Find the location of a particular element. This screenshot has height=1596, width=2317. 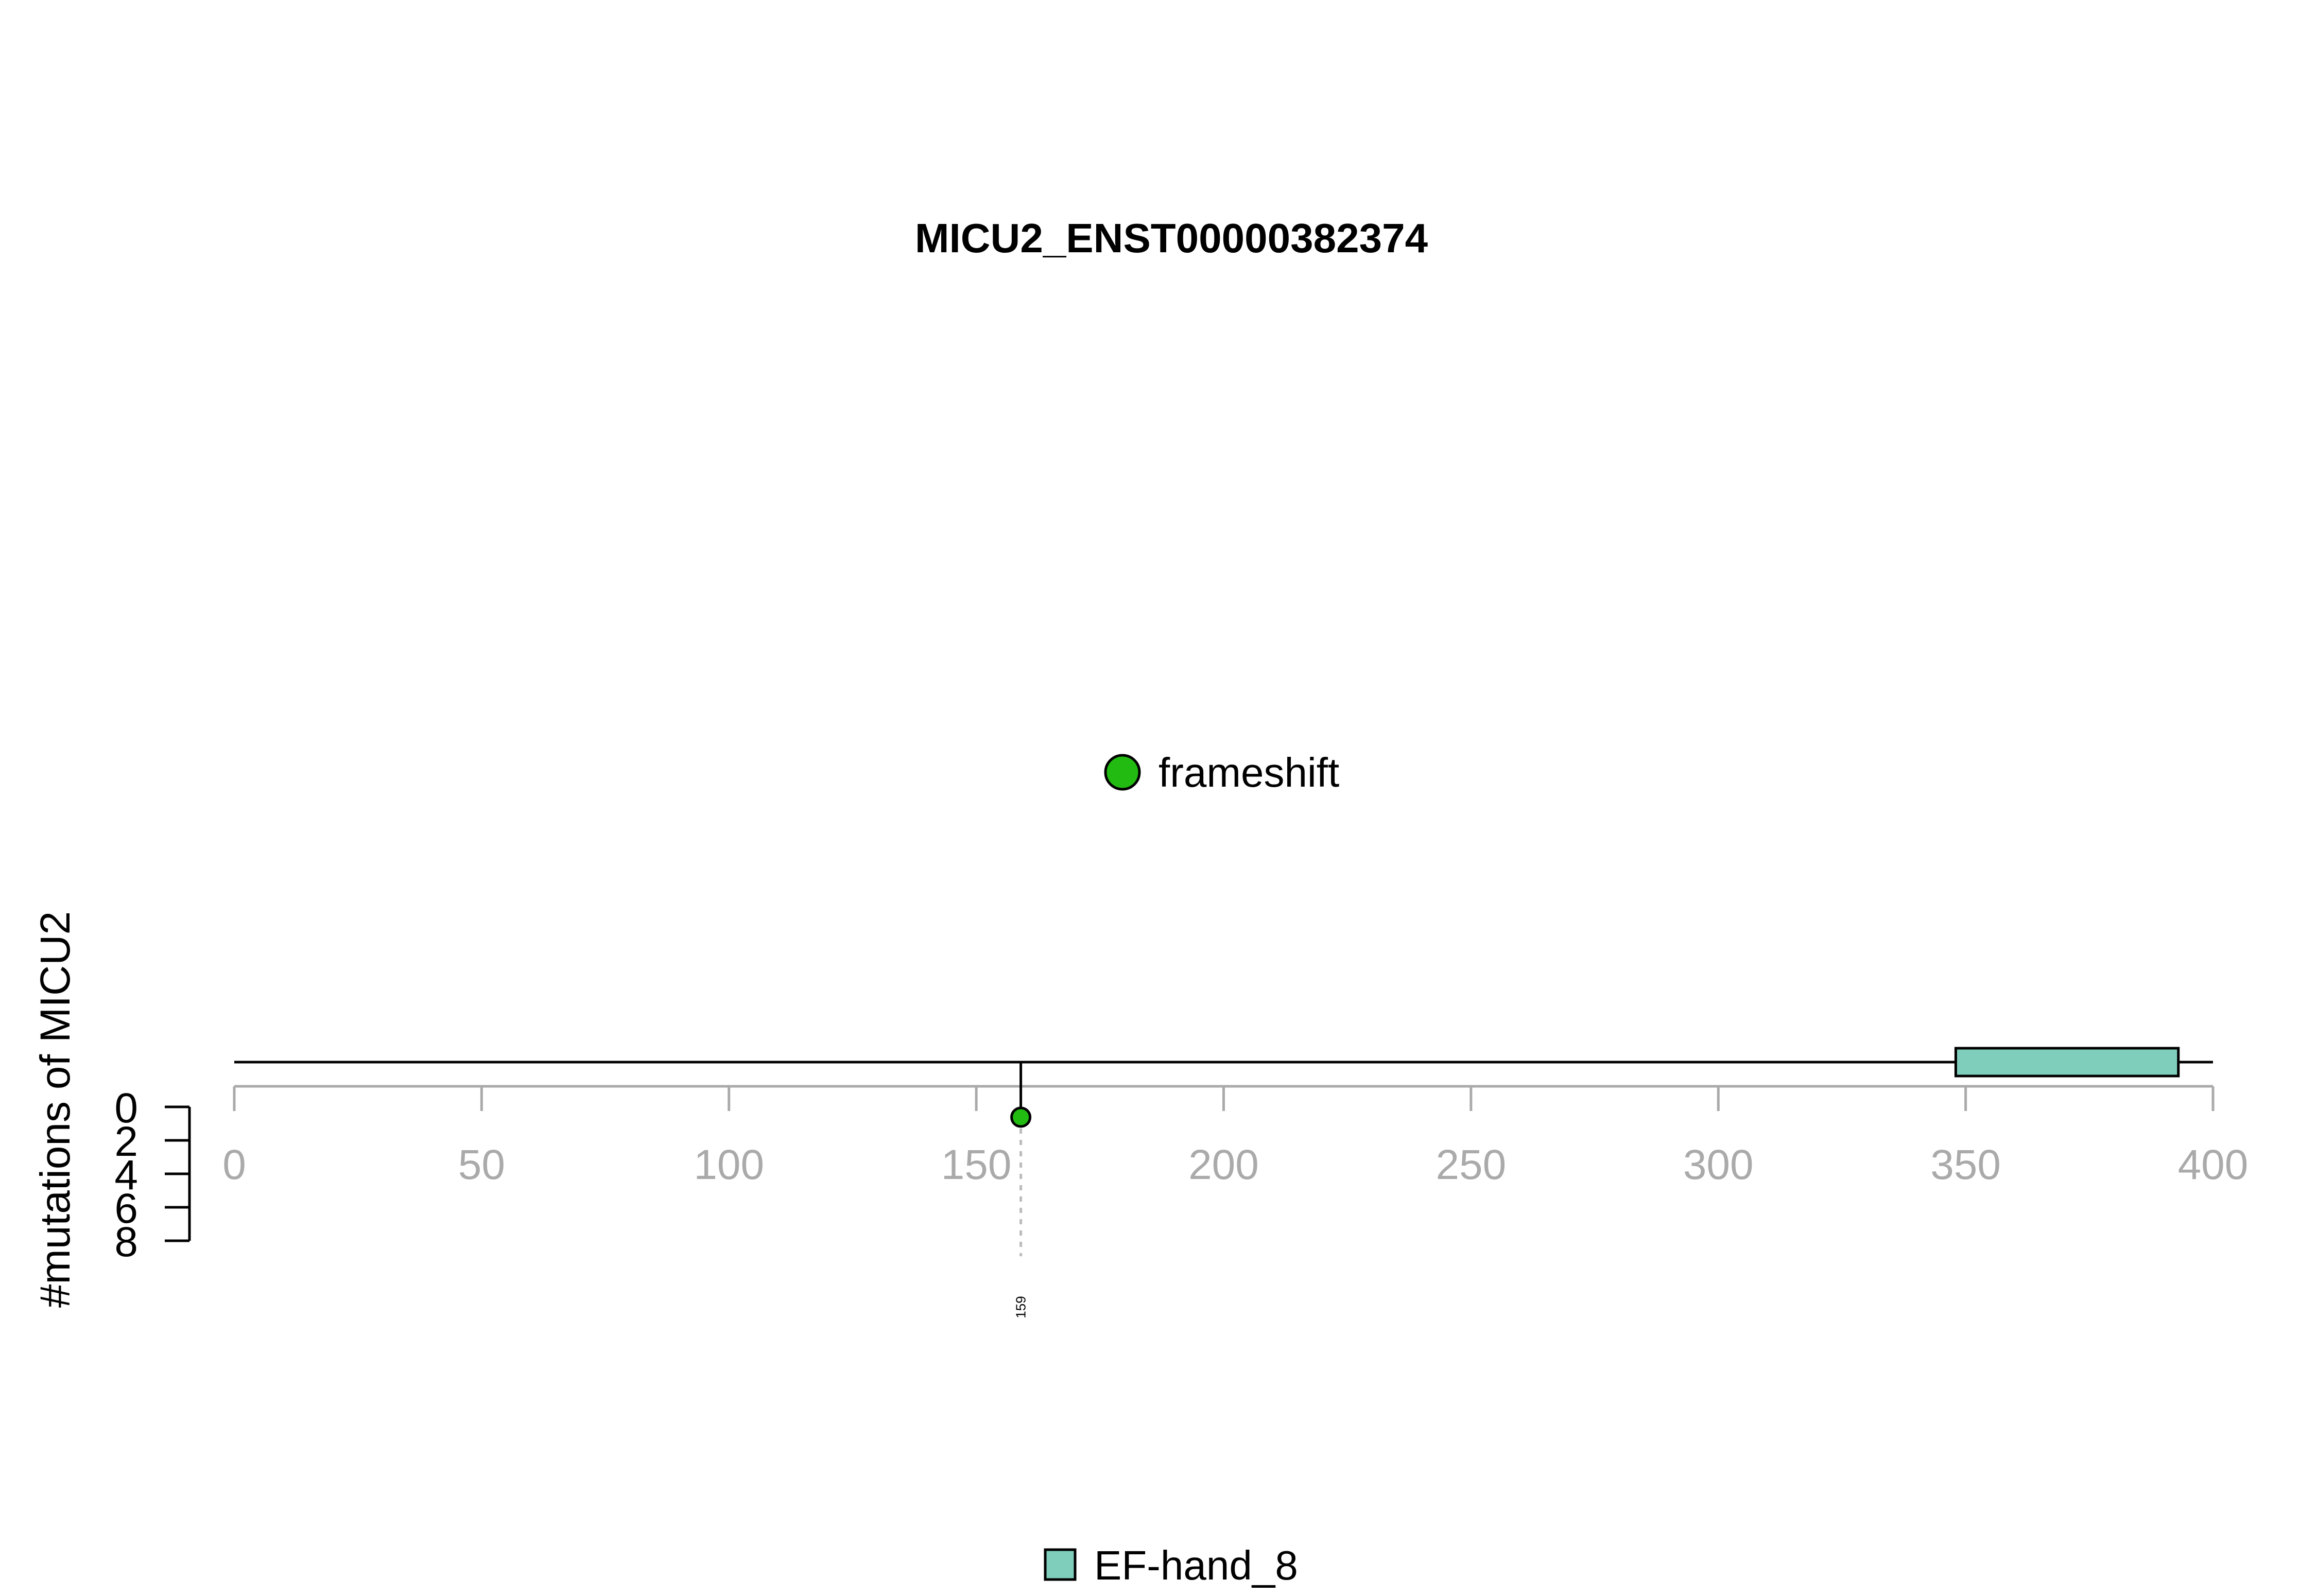

mutation-position-label: 159 is located at coordinates (1021, 1307).